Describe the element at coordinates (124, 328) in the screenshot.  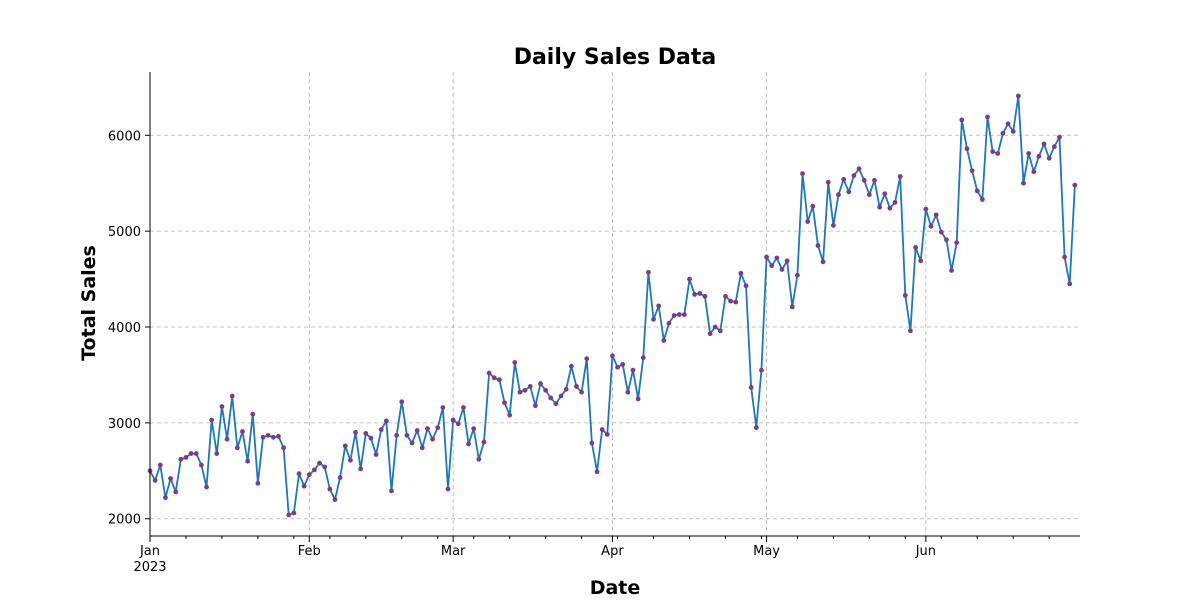
I see `y-tick-label: 4000` at that location.